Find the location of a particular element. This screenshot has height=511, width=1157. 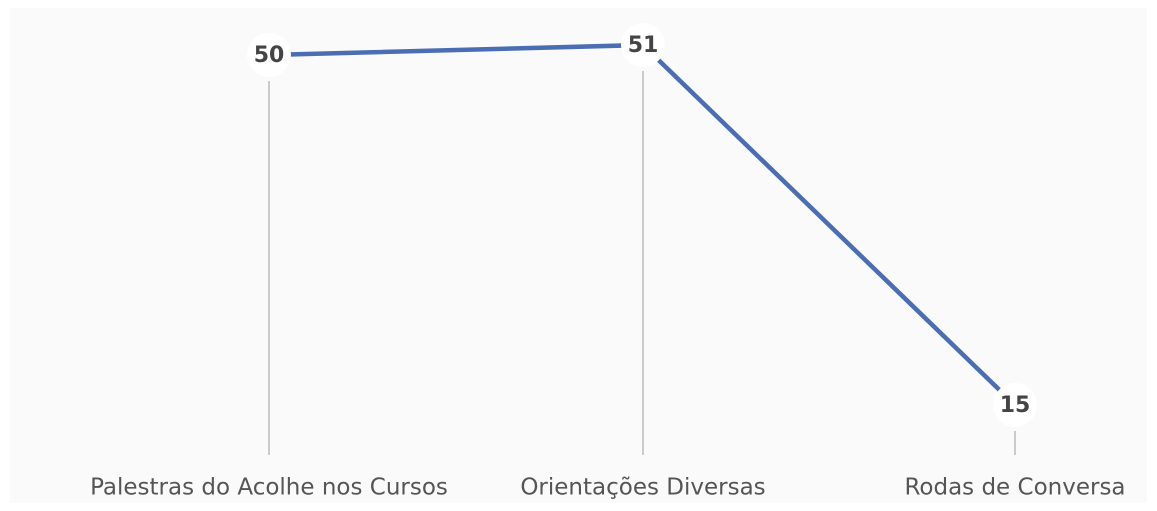

value-label: 50 is located at coordinates (269, 55).